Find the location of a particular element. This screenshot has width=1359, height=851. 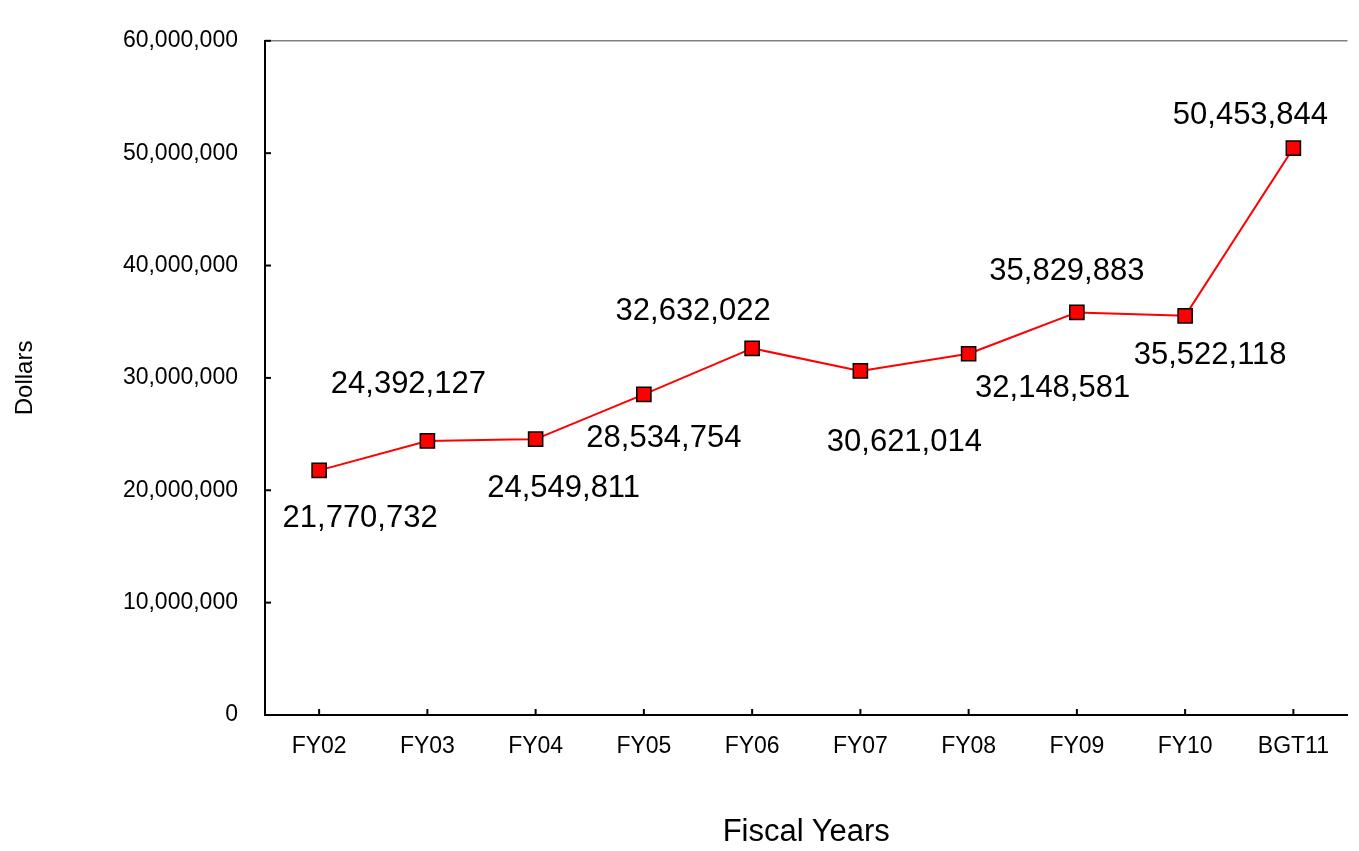

x-tick-label: FY06 is located at coordinates (752, 745).